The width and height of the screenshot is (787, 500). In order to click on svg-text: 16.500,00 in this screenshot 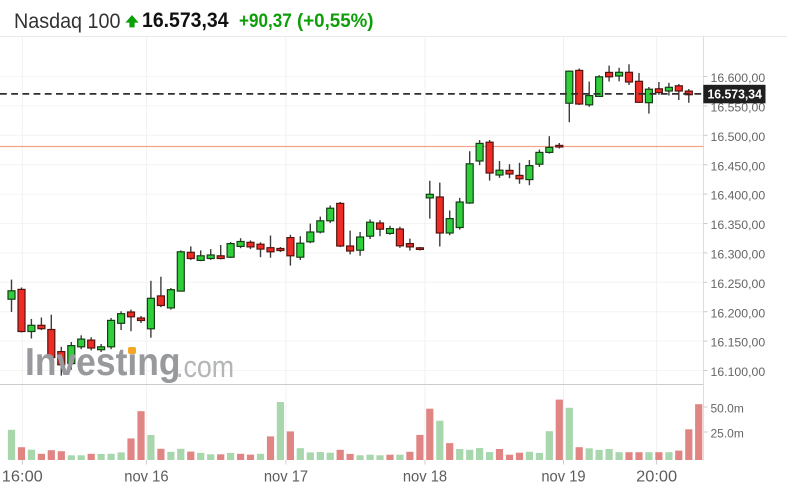, I will do `click(738, 137)`.